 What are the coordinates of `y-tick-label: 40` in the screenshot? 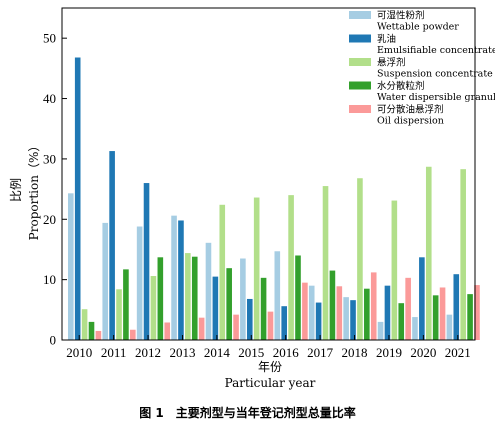 It's located at (49, 98).